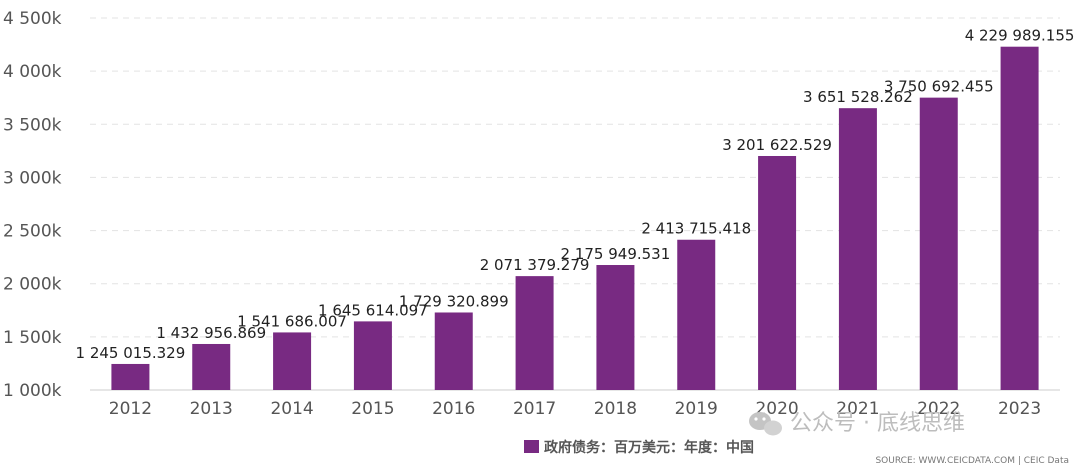  I want to click on x-tick-label-2012: 2012, so click(130, 409).